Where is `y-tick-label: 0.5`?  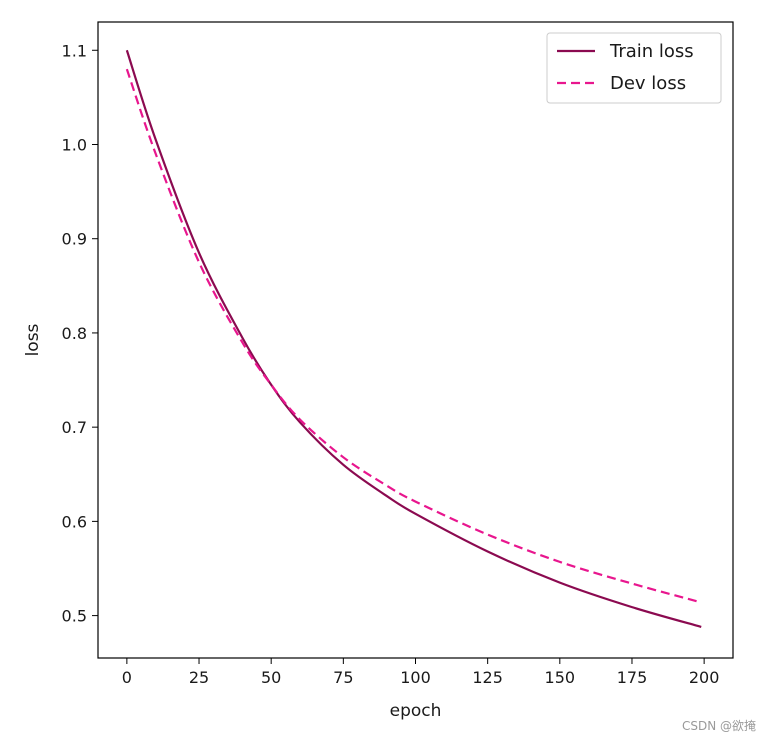
y-tick-label: 0.5 is located at coordinates (74, 616).